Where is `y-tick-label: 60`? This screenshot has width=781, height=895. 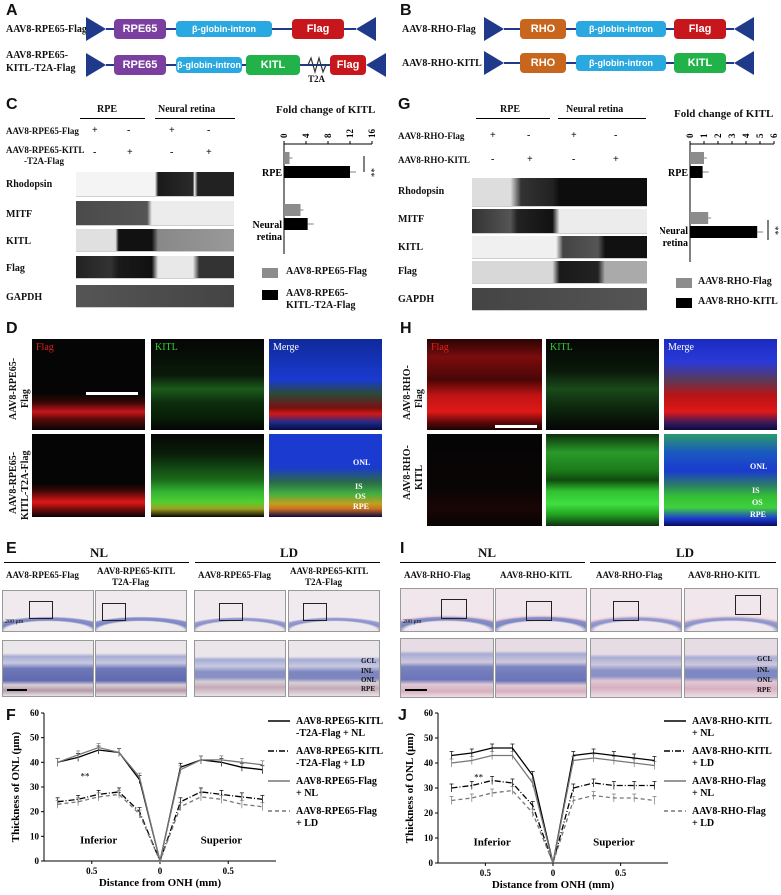 y-tick-label: 60 is located at coordinates (429, 713).